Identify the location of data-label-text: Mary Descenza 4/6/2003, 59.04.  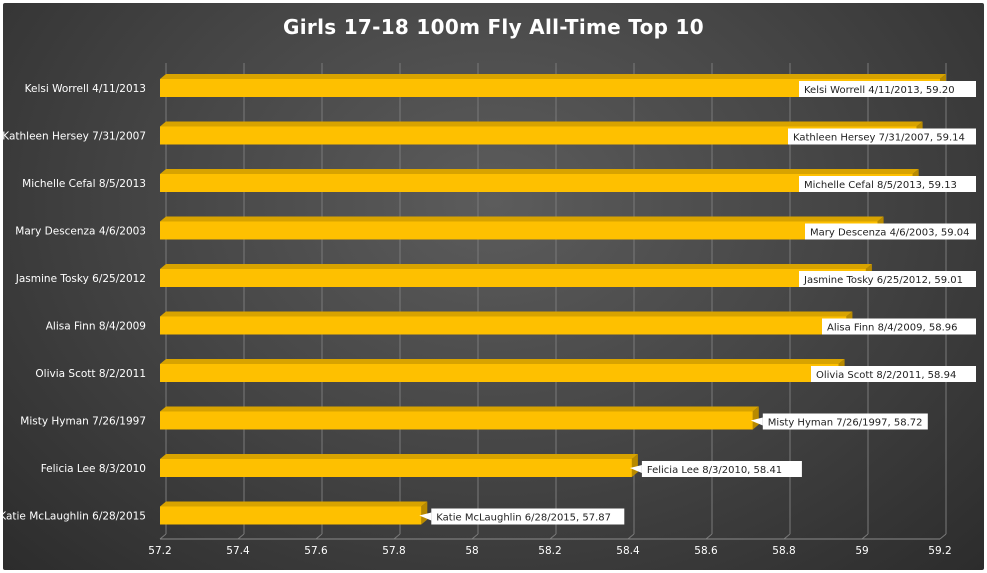
(889, 233).